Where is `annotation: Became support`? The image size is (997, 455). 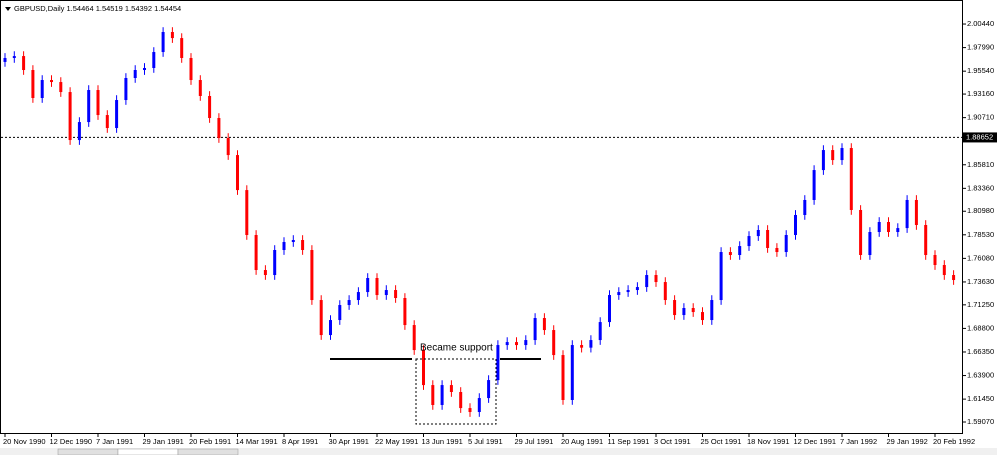 annotation: Became support is located at coordinates (456, 348).